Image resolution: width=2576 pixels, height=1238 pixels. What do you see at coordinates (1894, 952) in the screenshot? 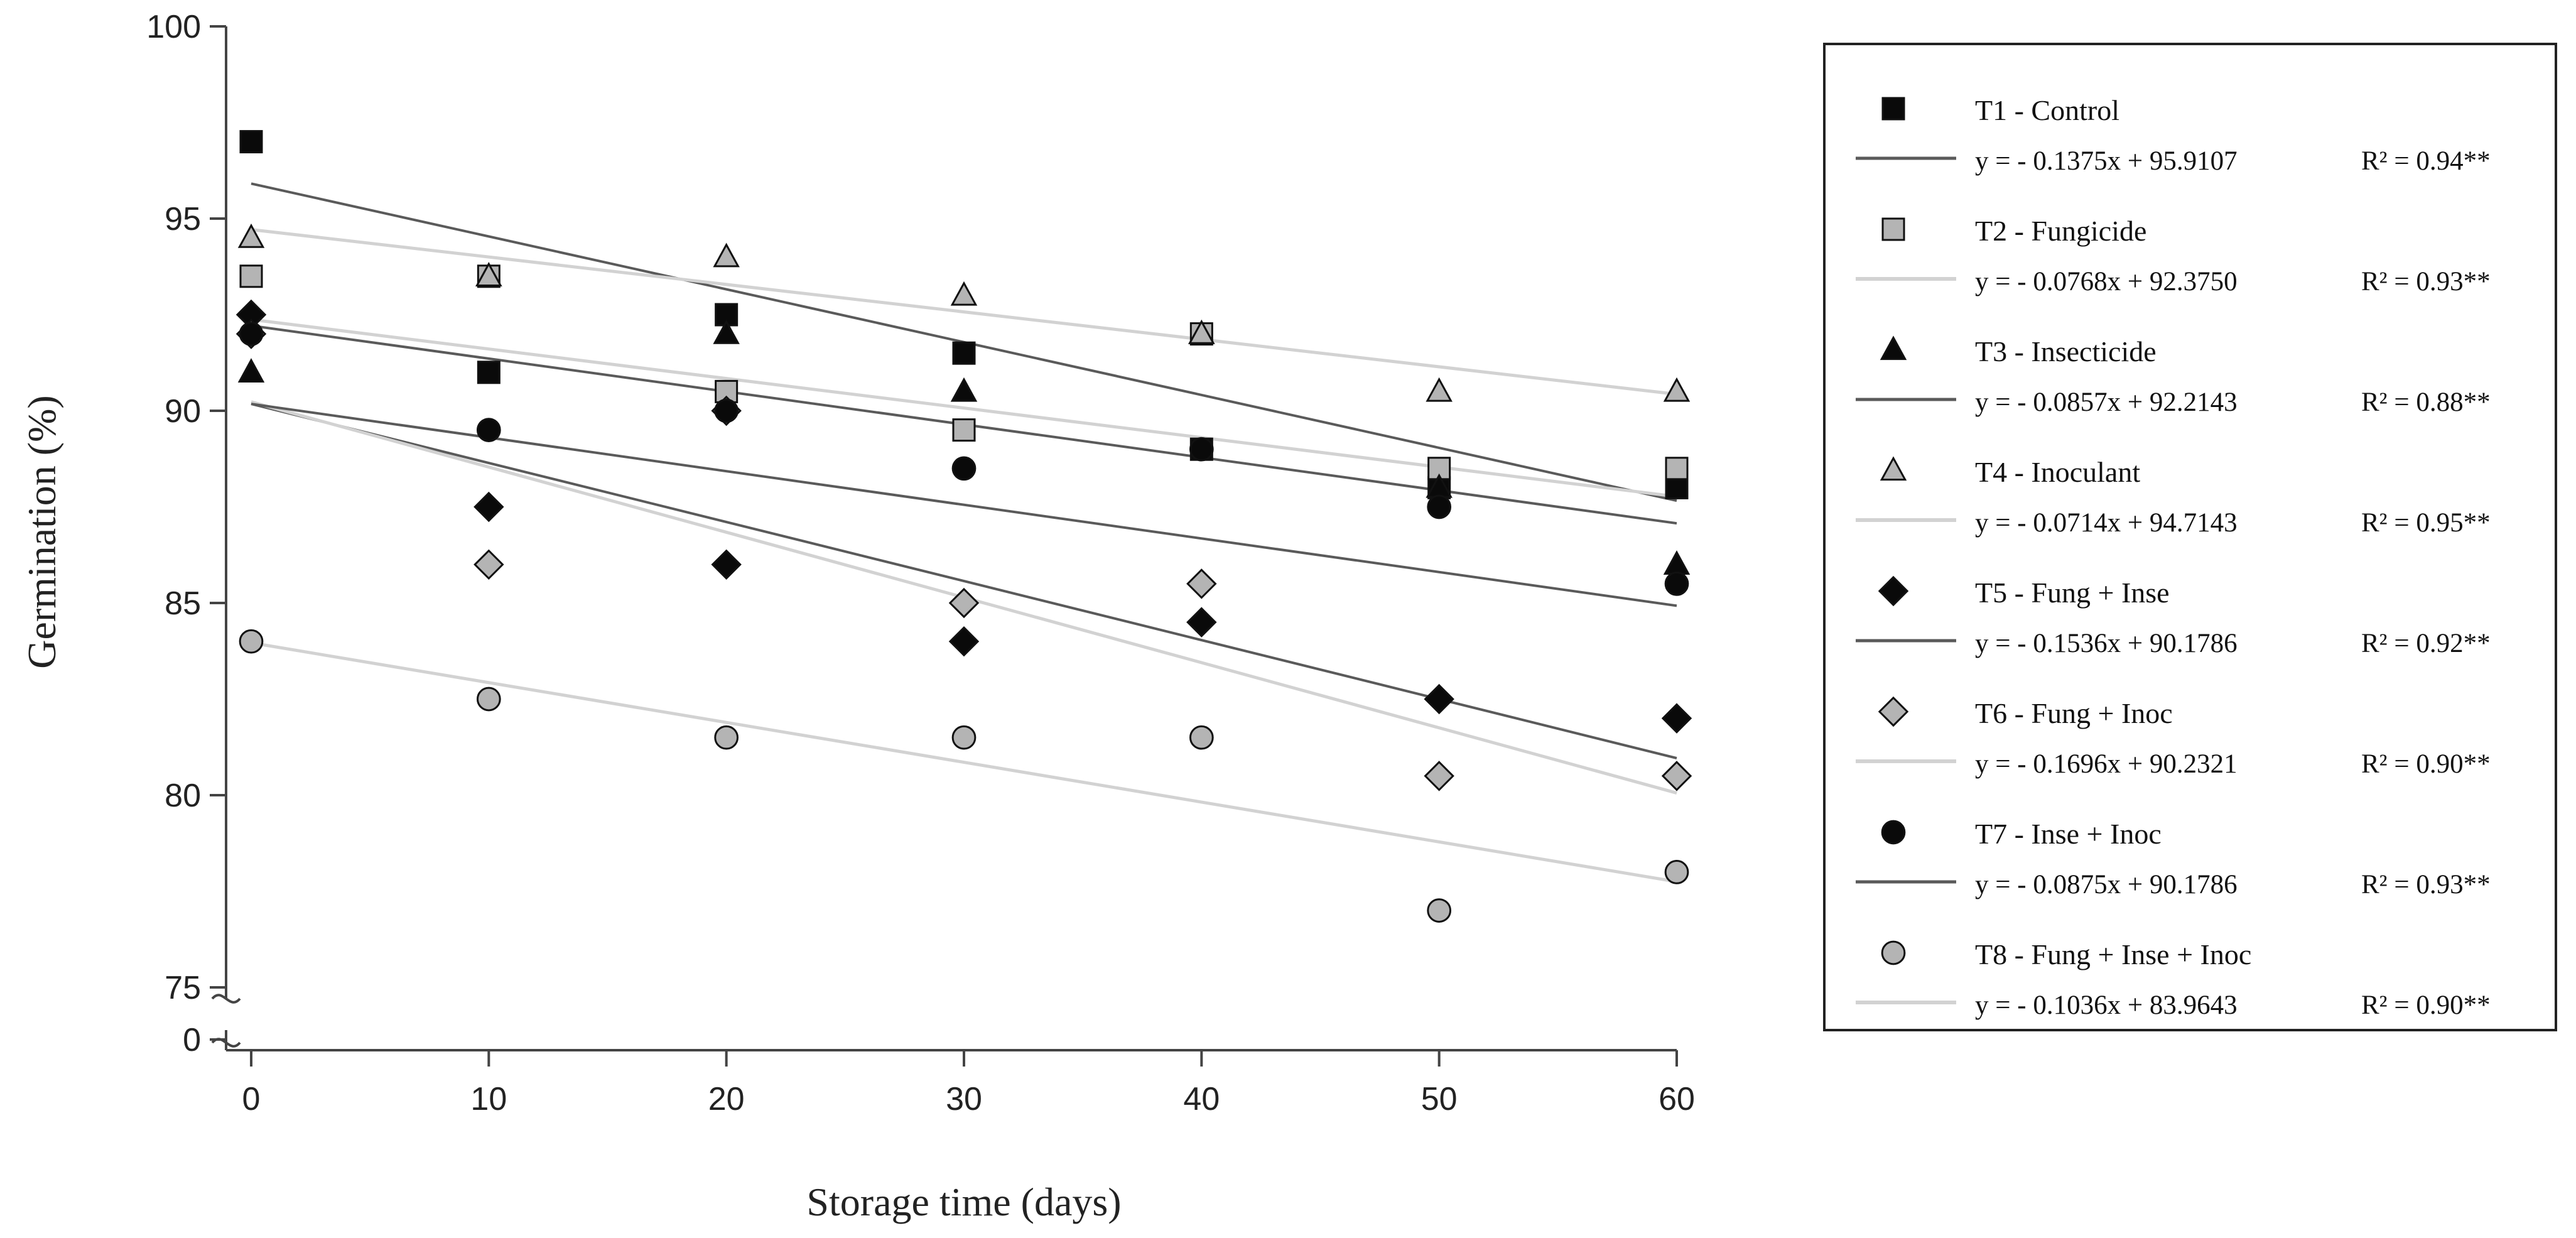
I see `legend-marker-t8` at bounding box center [1894, 952].